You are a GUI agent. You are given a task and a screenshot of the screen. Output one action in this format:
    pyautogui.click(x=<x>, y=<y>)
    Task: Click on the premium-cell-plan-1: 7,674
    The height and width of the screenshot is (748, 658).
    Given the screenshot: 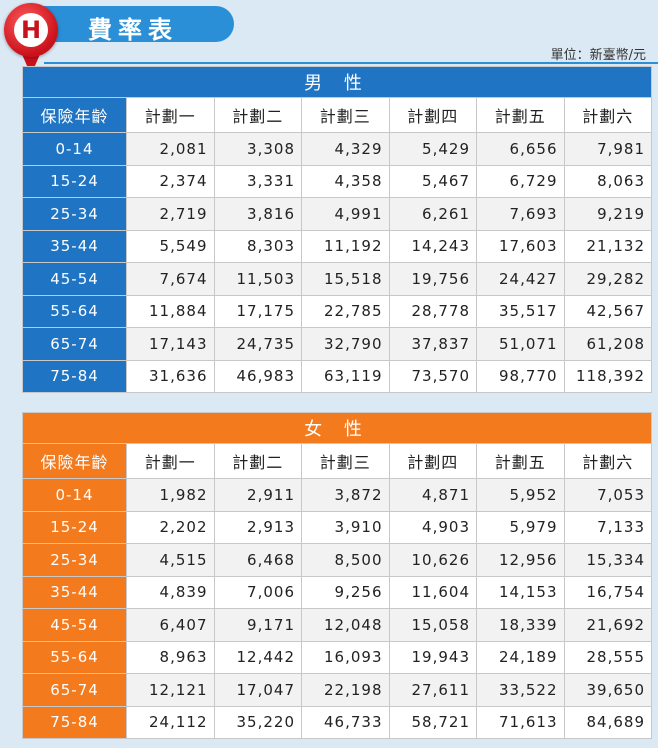 What is the action you would take?
    pyautogui.click(x=170, y=279)
    